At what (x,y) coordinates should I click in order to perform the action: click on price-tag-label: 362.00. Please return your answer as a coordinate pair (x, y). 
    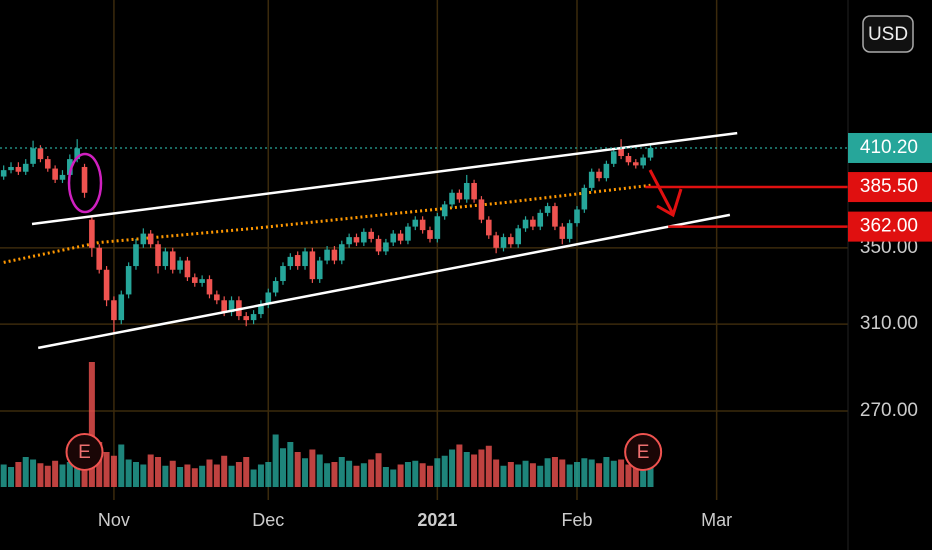
    Looking at the image, I should click on (889, 226).